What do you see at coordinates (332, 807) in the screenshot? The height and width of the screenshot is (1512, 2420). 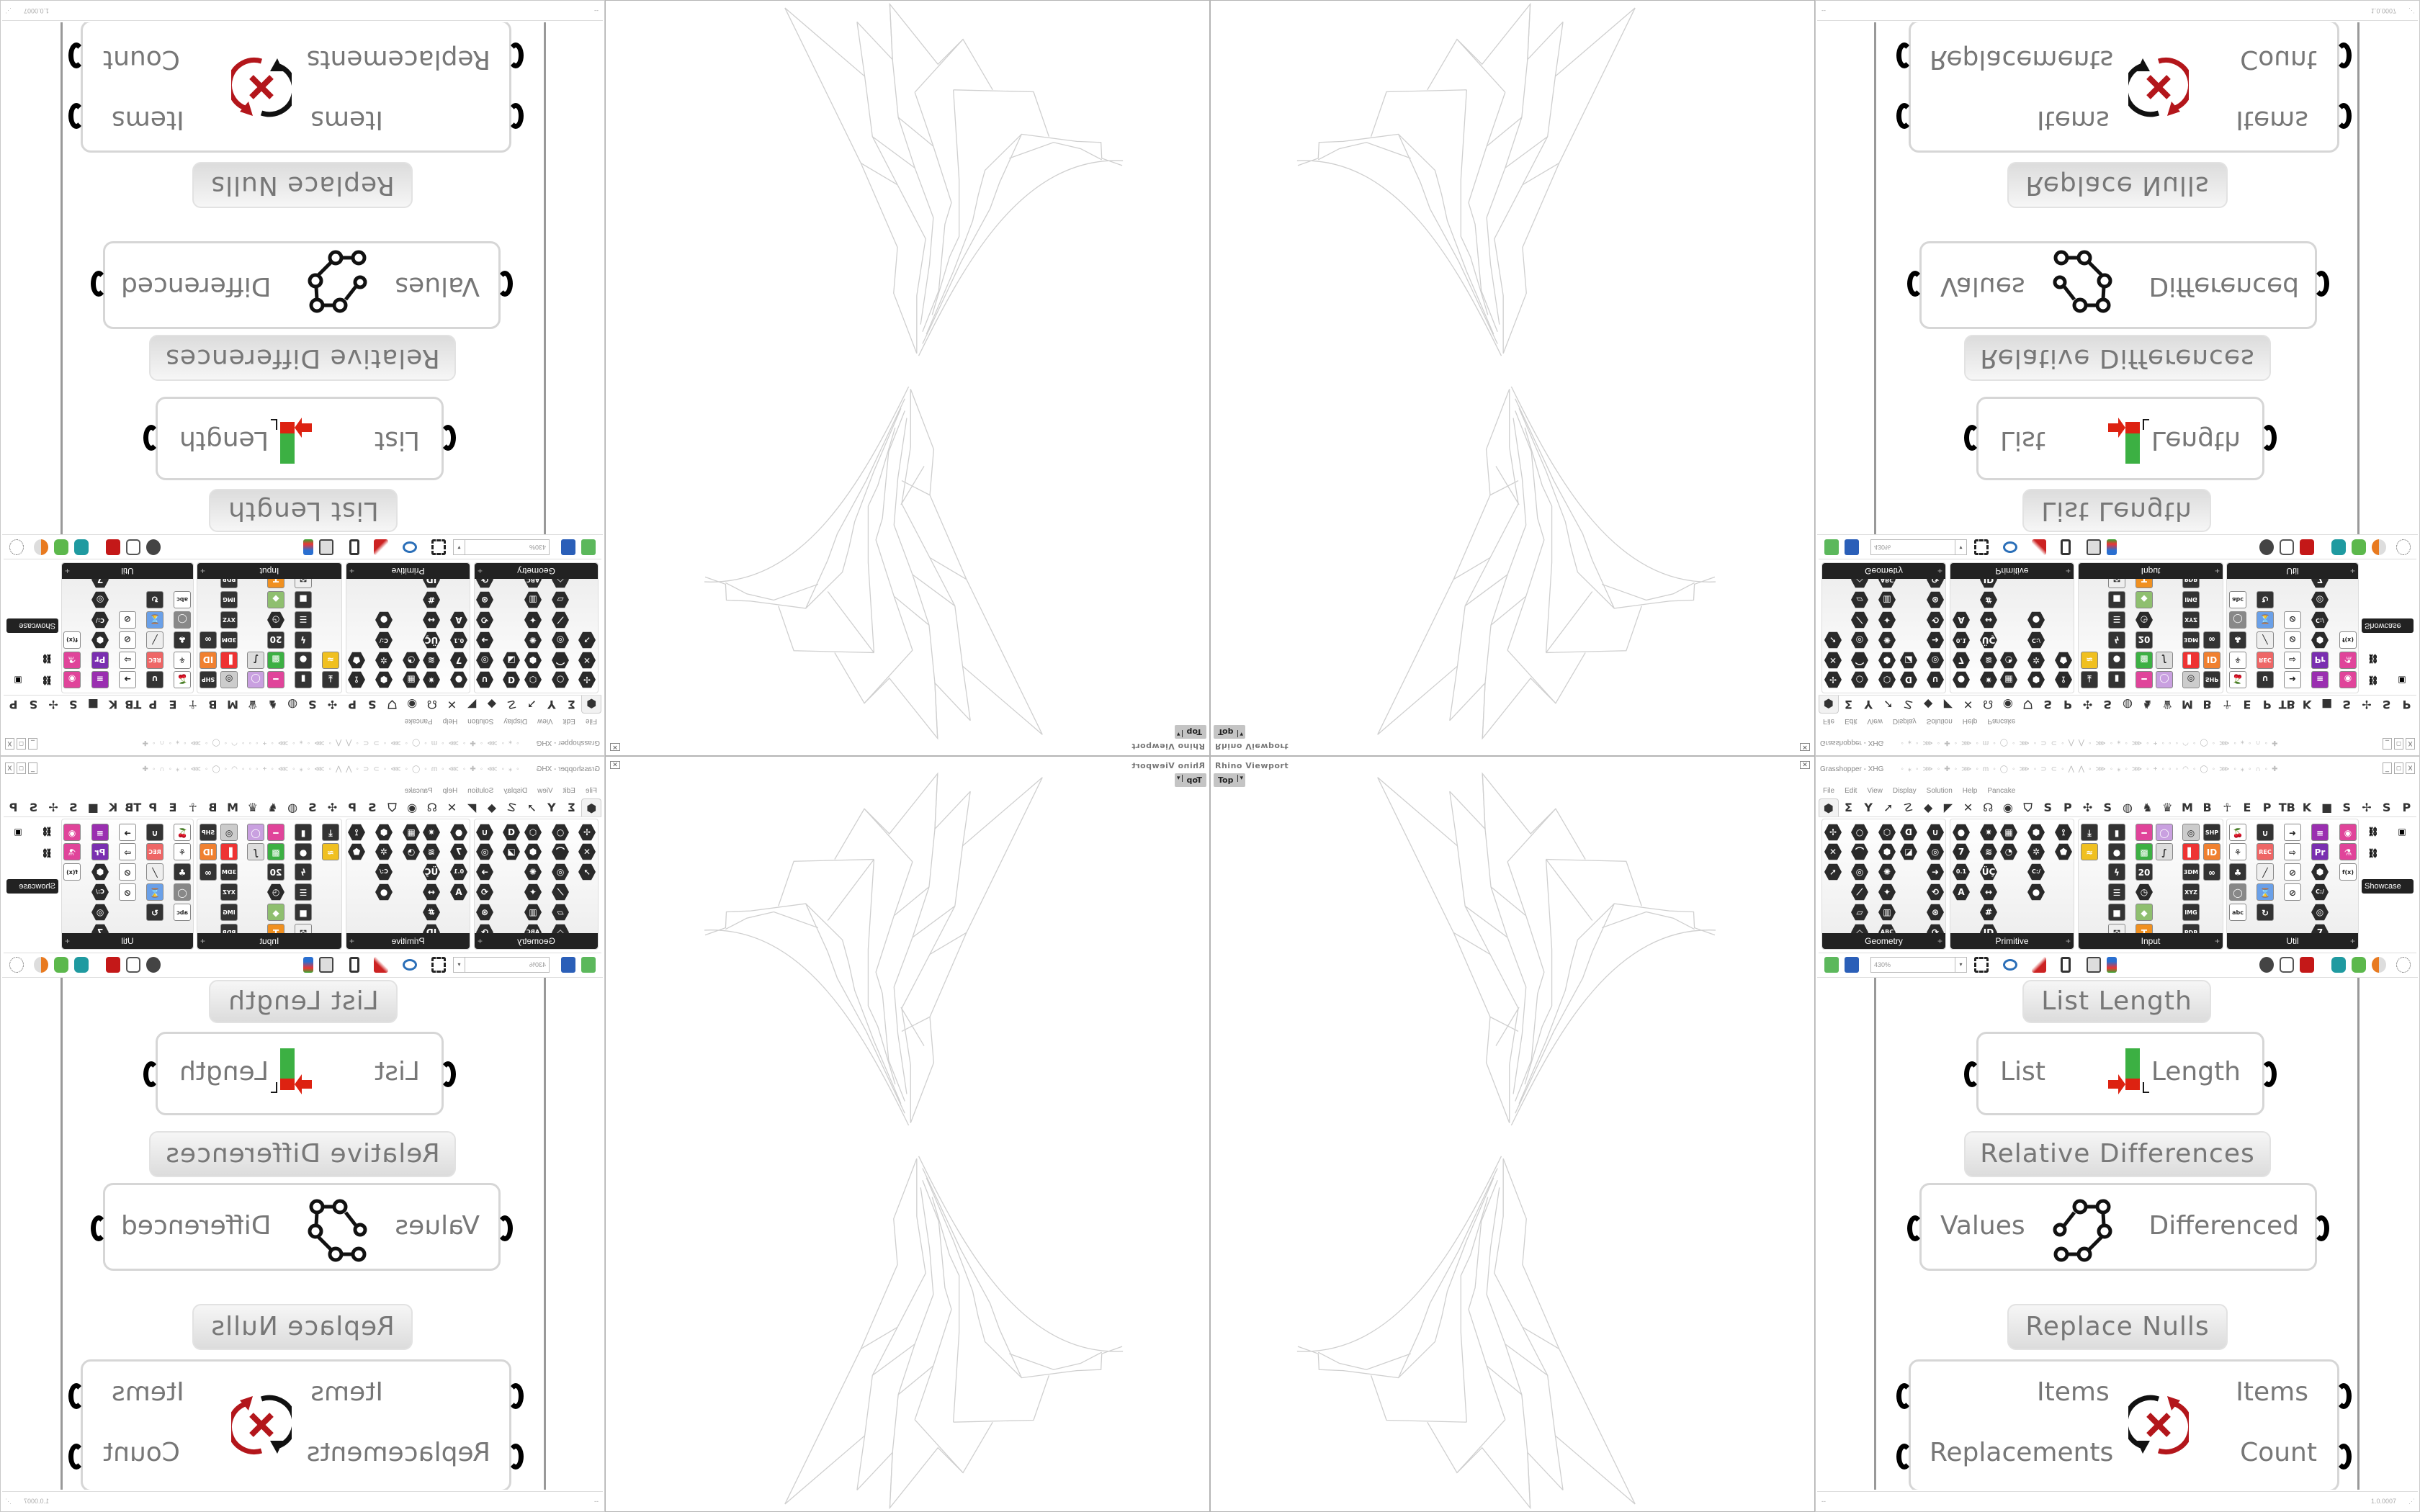 I see `tab-13: ✣` at bounding box center [332, 807].